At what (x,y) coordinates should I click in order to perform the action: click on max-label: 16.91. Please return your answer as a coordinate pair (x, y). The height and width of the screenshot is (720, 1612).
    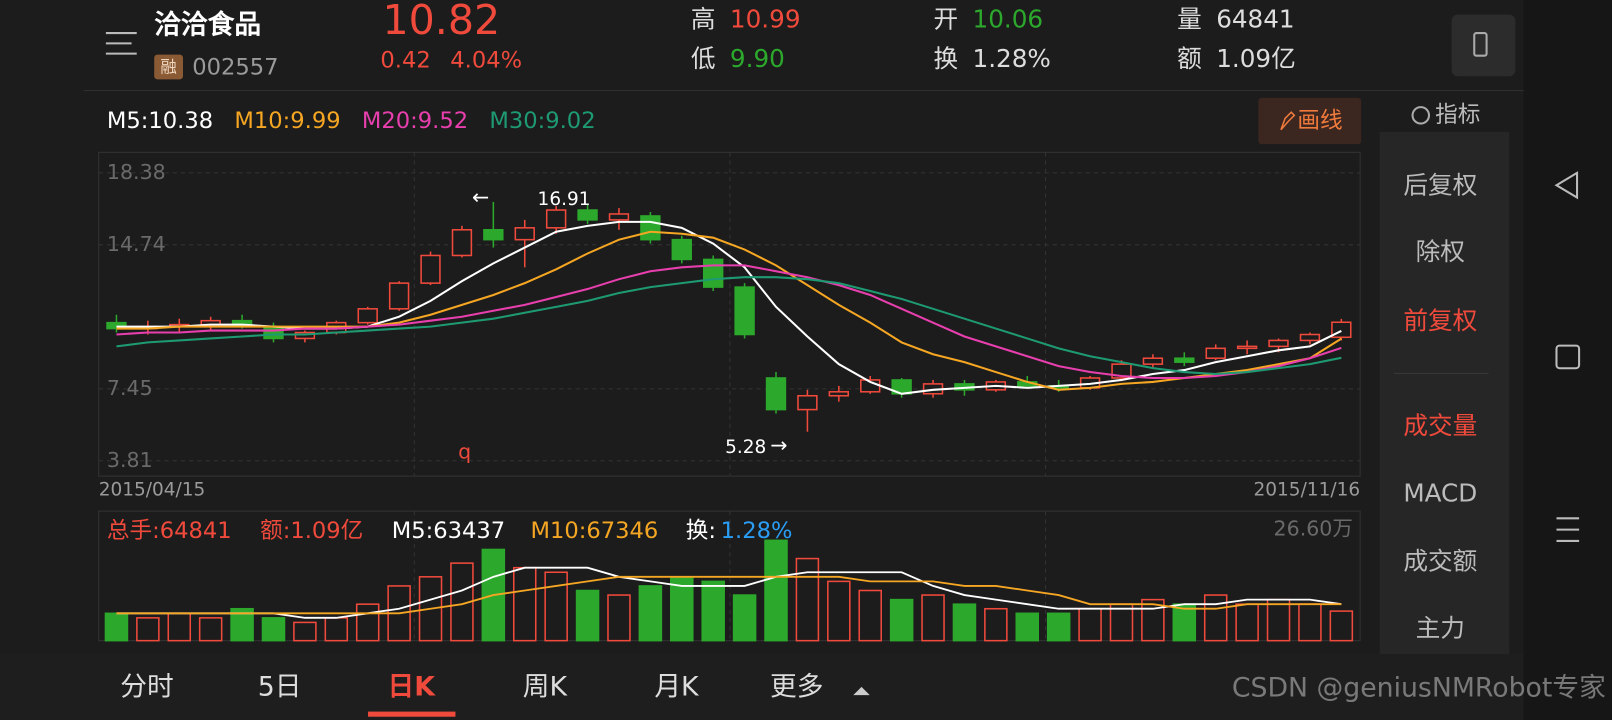
    Looking at the image, I should click on (564, 199).